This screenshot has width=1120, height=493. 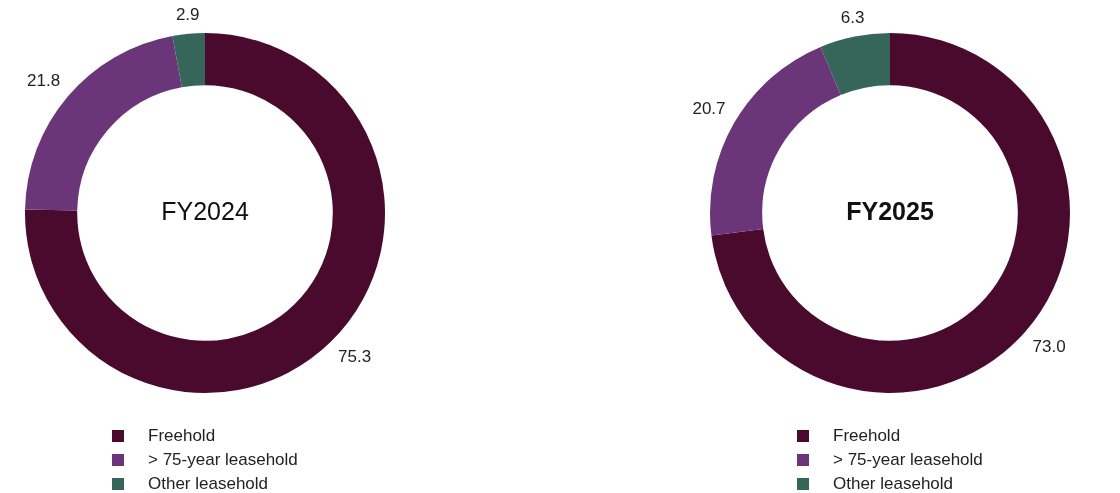 What do you see at coordinates (709, 109) in the screenshot?
I see `data-label: 20.7` at bounding box center [709, 109].